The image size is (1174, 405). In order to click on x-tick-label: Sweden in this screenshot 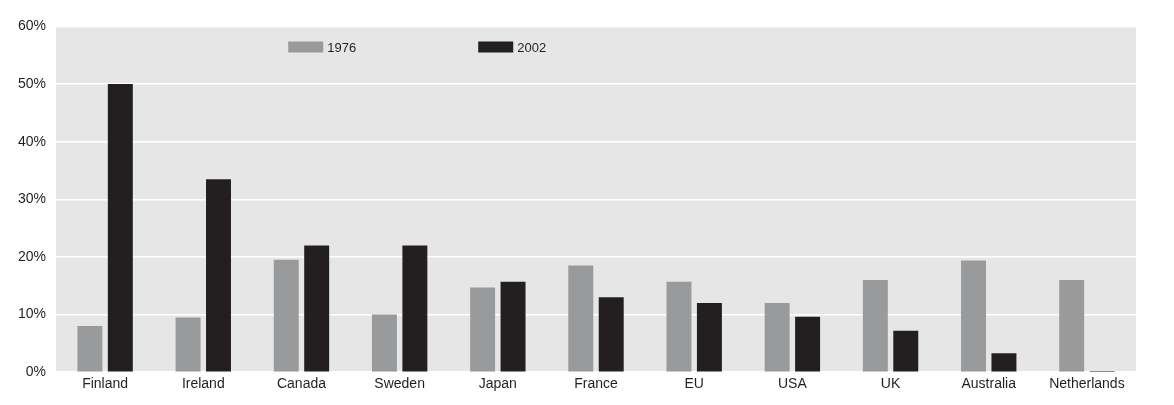, I will do `click(399, 383)`.